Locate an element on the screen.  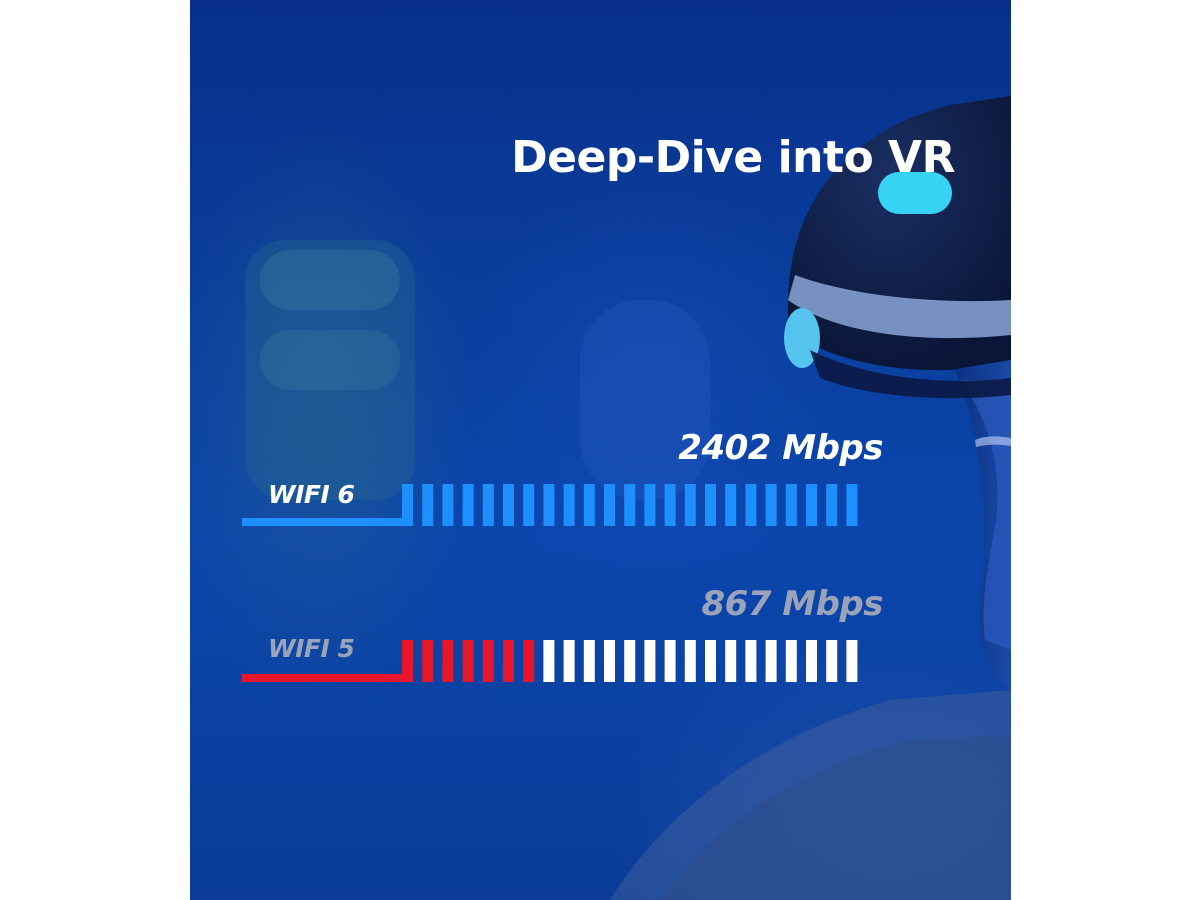
wifi6-series-label: WIFI 6 is located at coordinates (311, 494).